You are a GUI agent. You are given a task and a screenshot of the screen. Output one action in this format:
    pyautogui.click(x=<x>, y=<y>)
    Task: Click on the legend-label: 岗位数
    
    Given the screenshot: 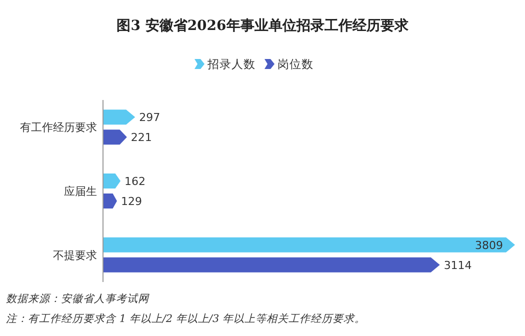 What is the action you would take?
    pyautogui.click(x=296, y=64)
    